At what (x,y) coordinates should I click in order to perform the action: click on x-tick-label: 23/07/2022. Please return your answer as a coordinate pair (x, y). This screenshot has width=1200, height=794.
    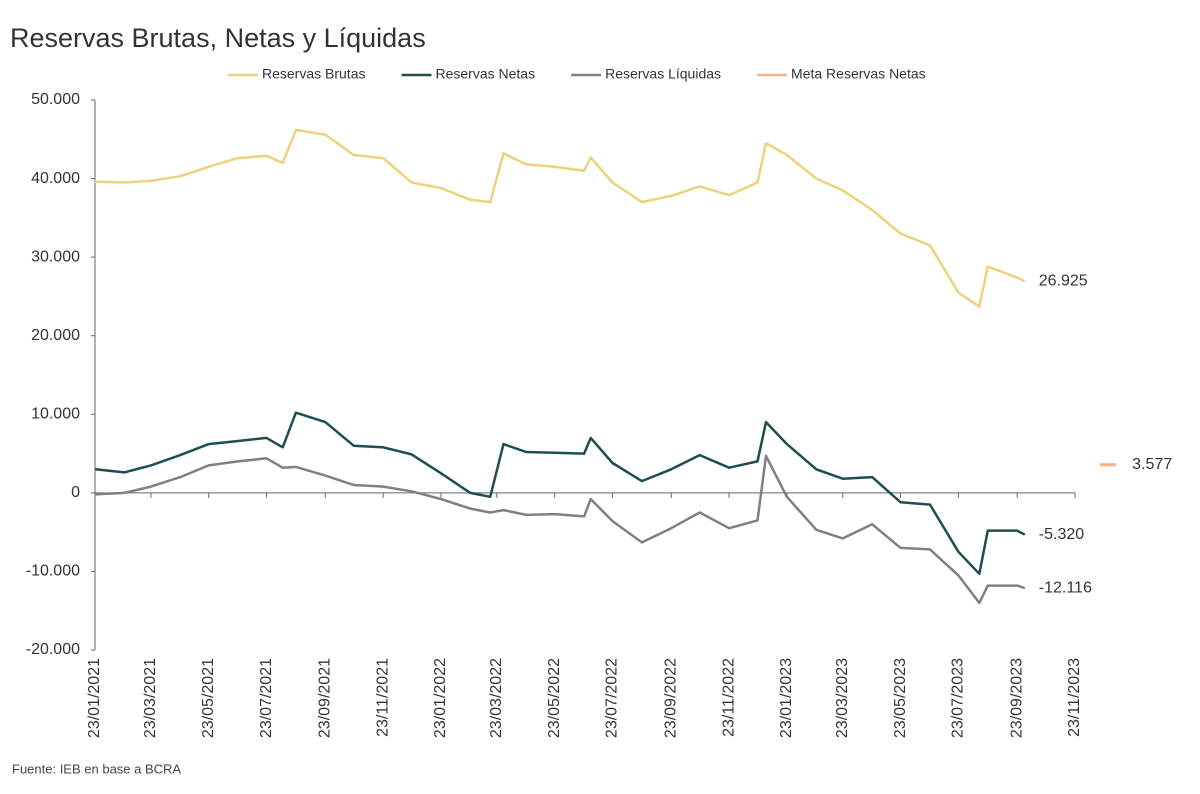
    Looking at the image, I should click on (612, 698).